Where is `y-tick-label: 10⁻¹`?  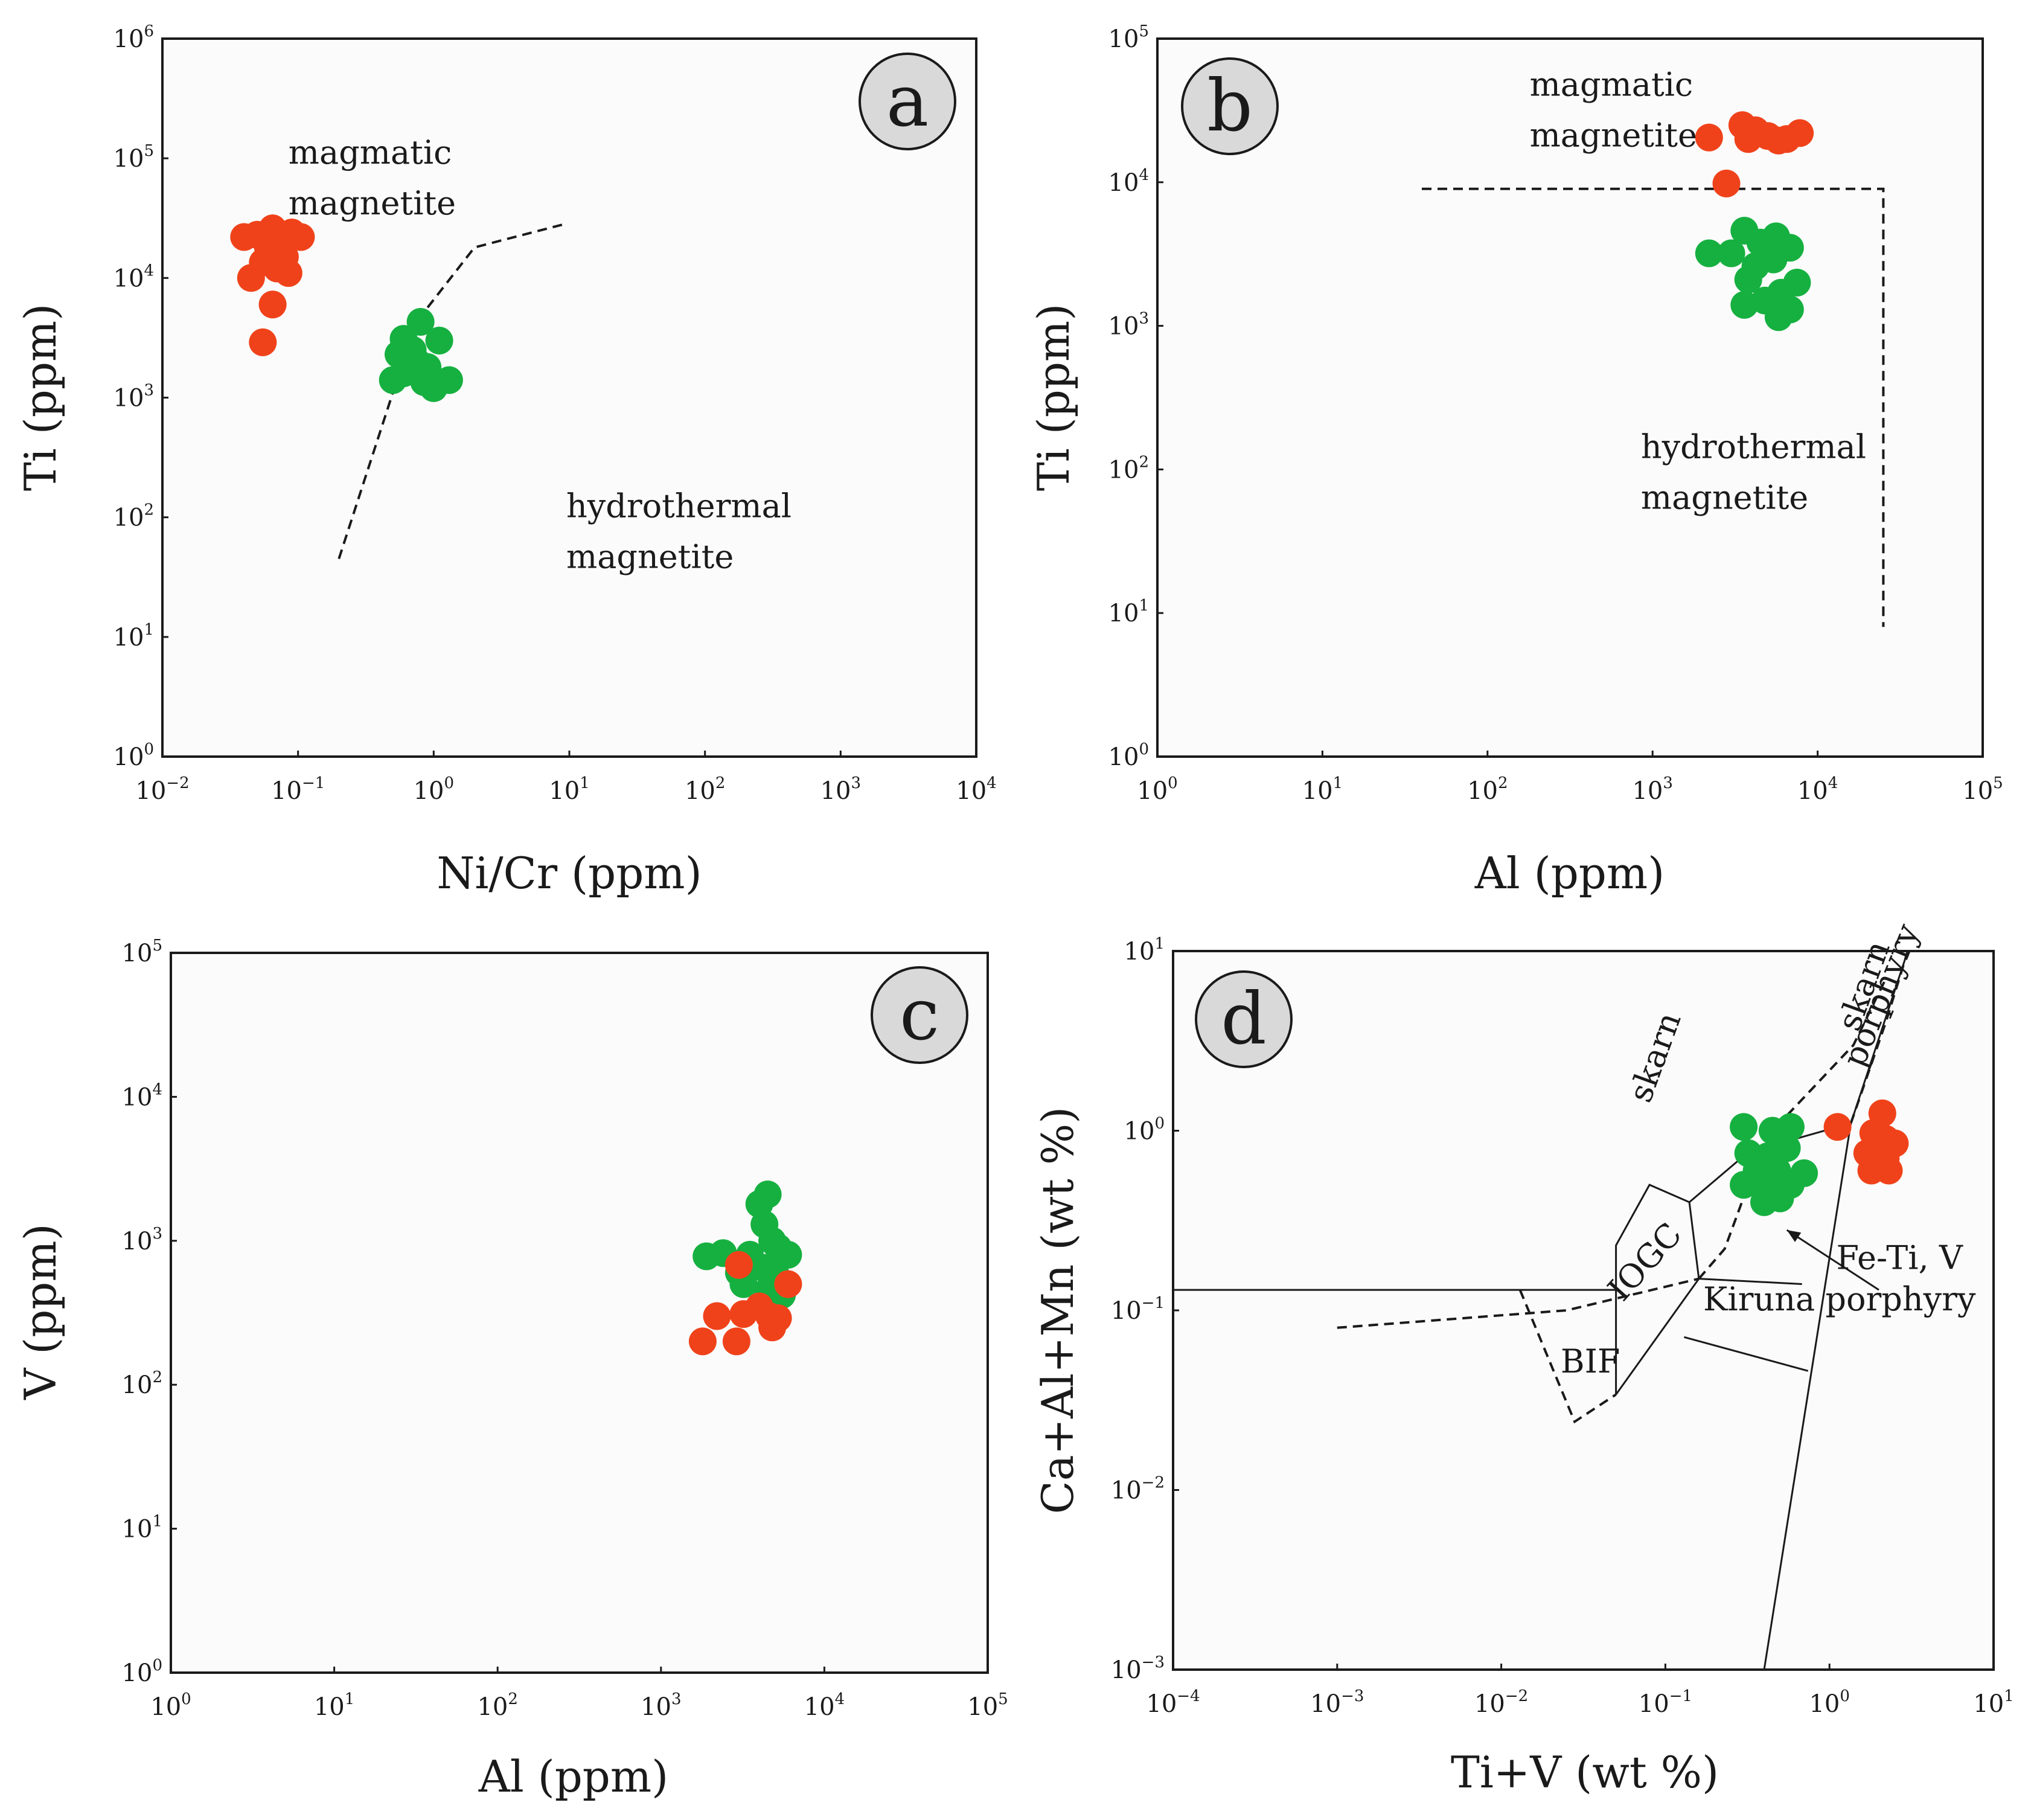
y-tick-label: 10⁻¹ is located at coordinates (1138, 1309).